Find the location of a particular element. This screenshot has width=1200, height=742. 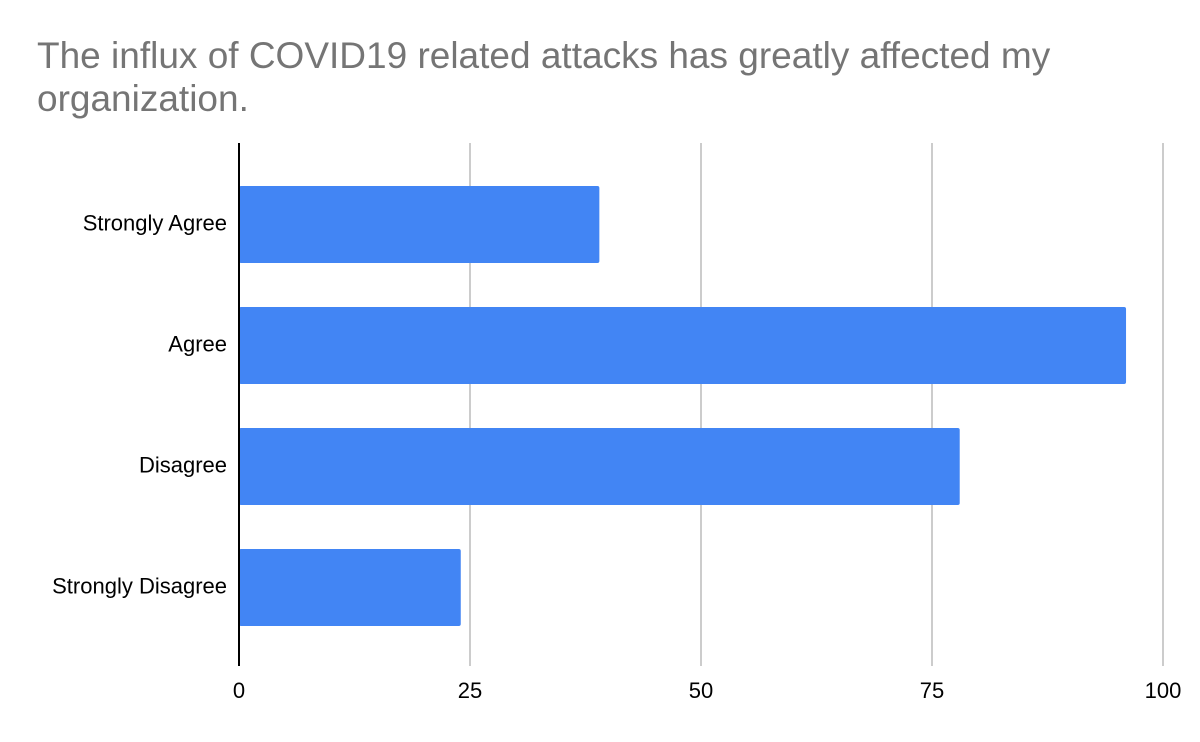

category-label: Agree is located at coordinates (197, 343).